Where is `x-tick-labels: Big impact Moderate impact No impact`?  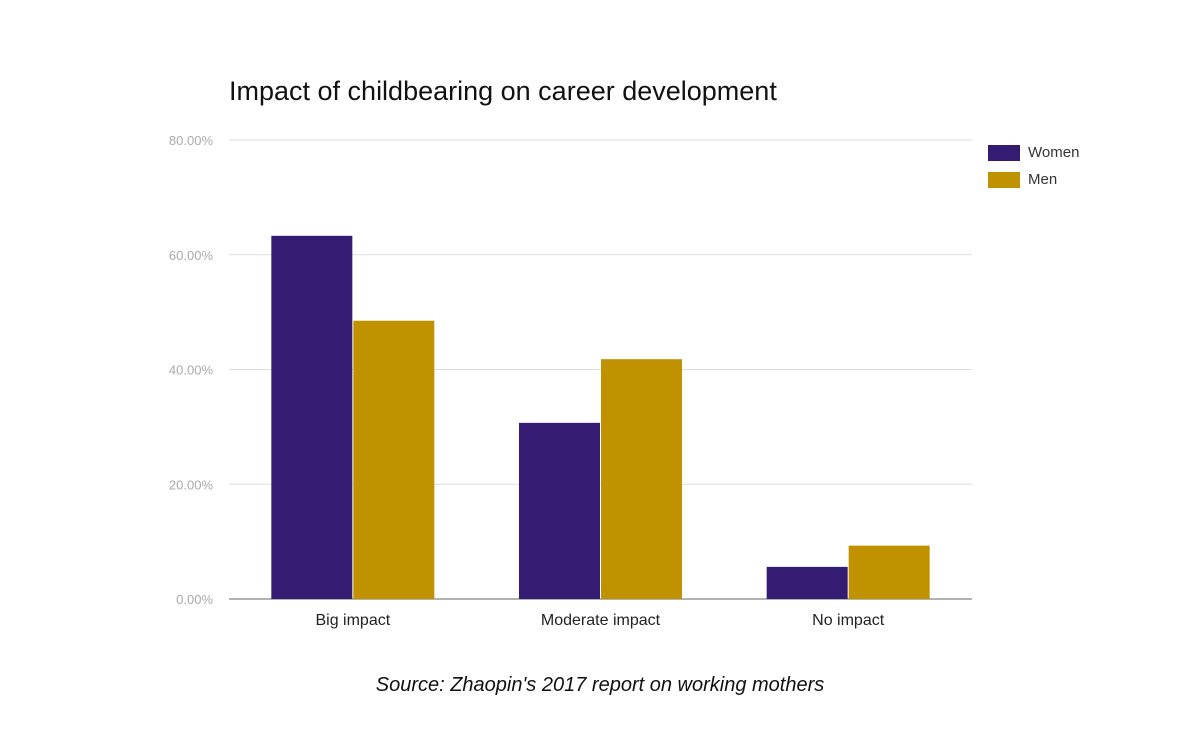 x-tick-labels: Big impact Moderate impact No impact is located at coordinates (599, 620).